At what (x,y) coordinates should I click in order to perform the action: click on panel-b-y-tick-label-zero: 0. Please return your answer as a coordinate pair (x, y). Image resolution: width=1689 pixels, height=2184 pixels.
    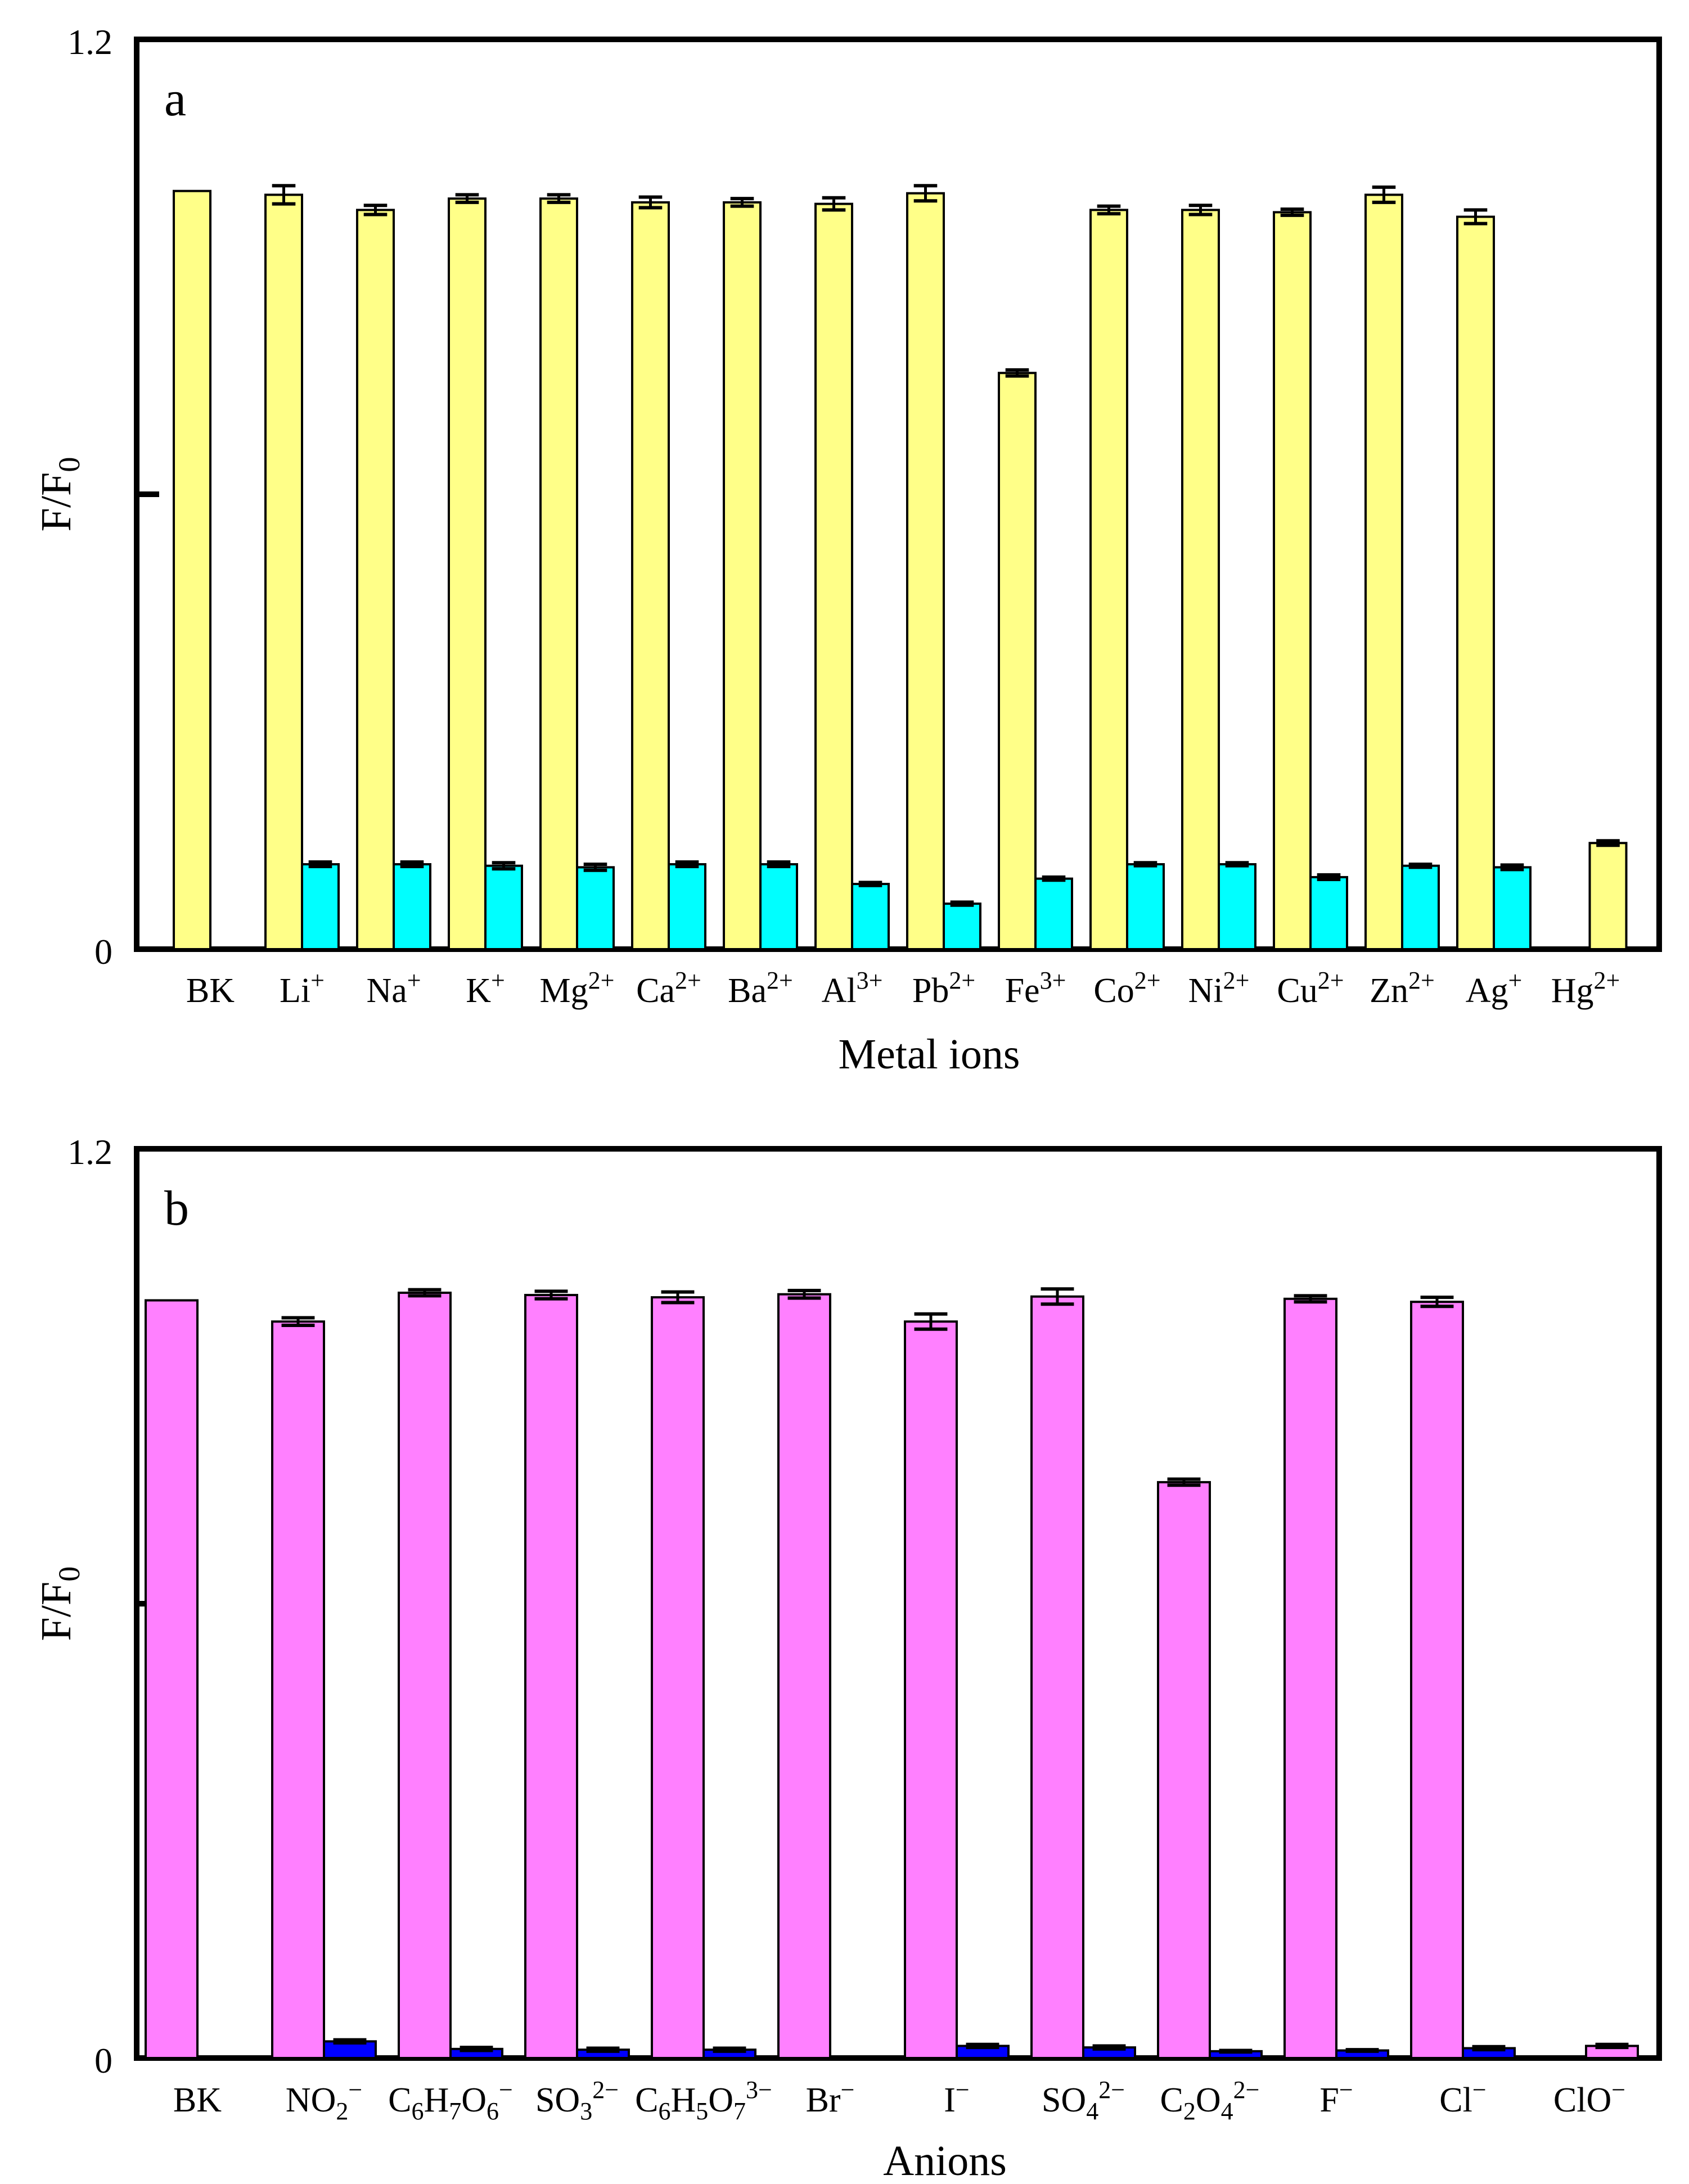
    Looking at the image, I should click on (103, 2061).